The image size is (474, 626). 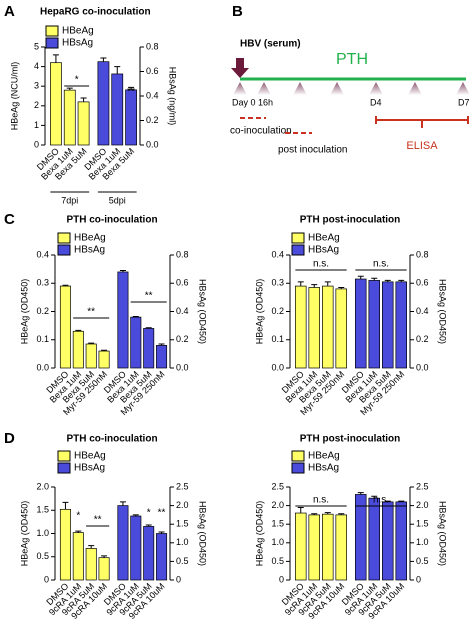 I want to click on y-axis-title: HBeAg (NCU/ml), so click(x=14, y=96).